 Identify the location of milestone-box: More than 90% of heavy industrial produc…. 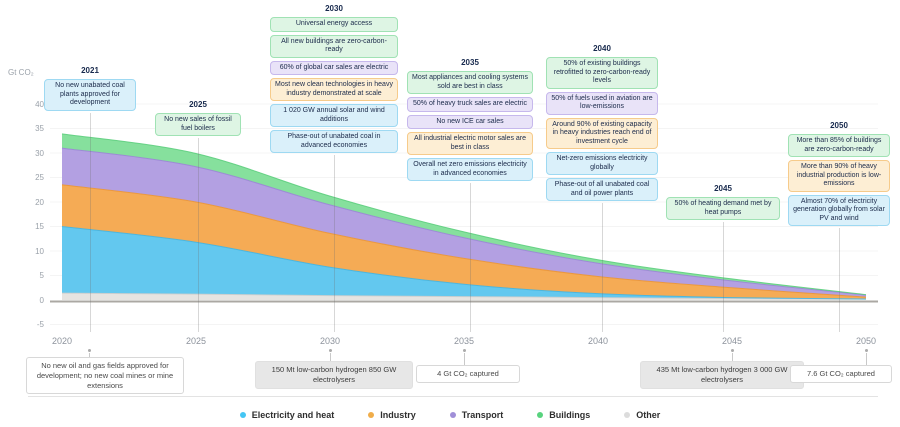
(839, 176).